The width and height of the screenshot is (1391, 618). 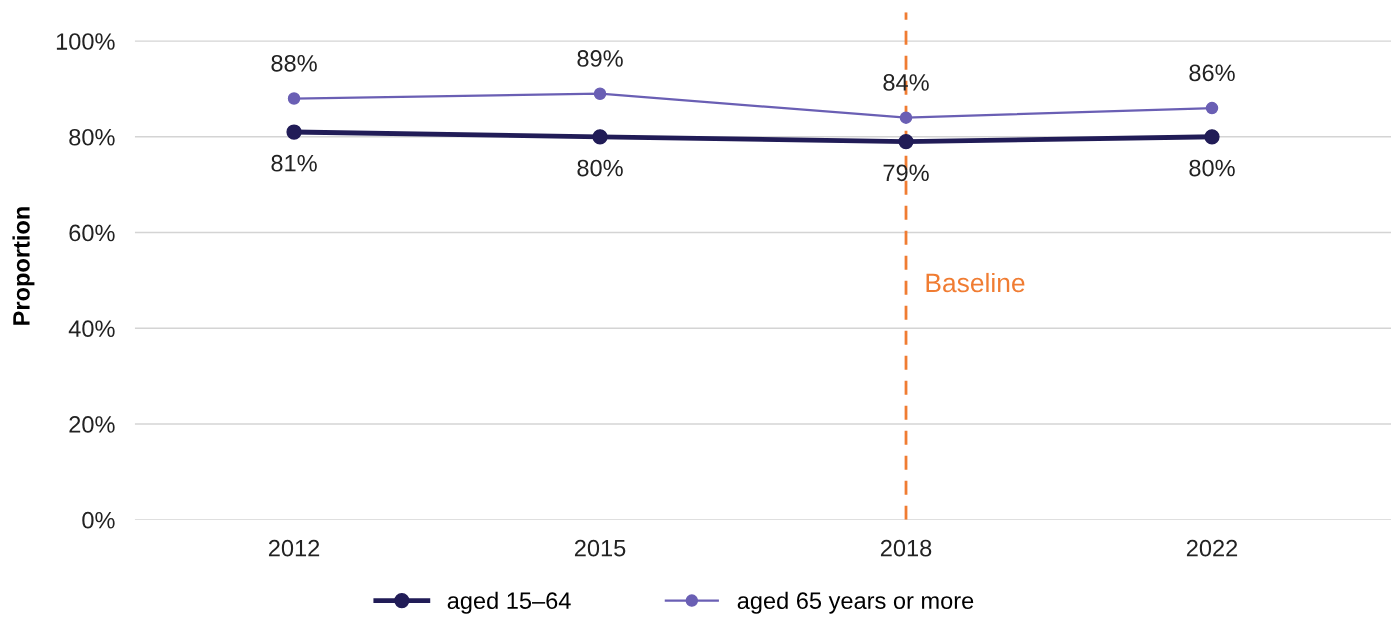 I want to click on legend-label: aged 15–64, so click(x=509, y=602).